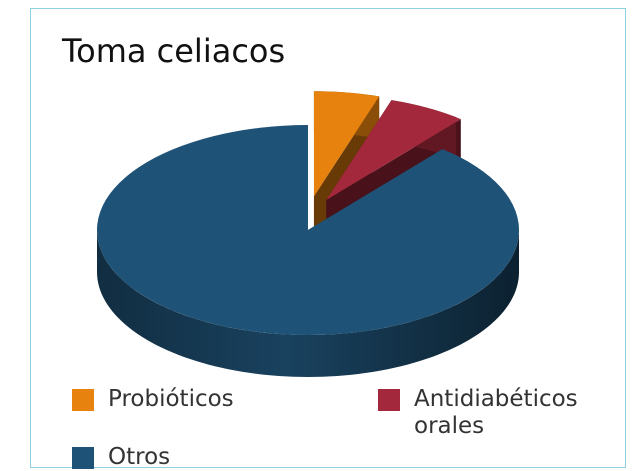 The width and height of the screenshot is (638, 471). I want to click on legend-label: Antidiabéticos orales, so click(496, 412).